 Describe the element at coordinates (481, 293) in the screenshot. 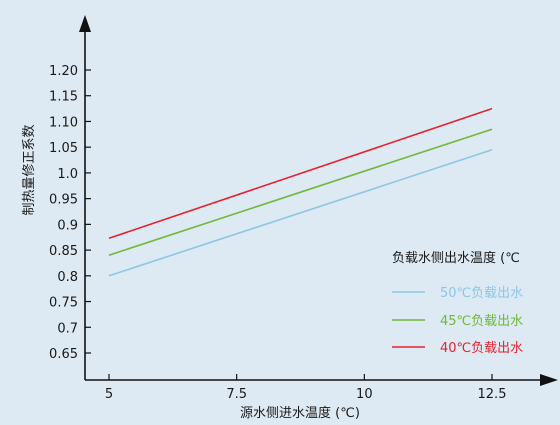

I see `legend-label-1: 50℃负载出水` at that location.